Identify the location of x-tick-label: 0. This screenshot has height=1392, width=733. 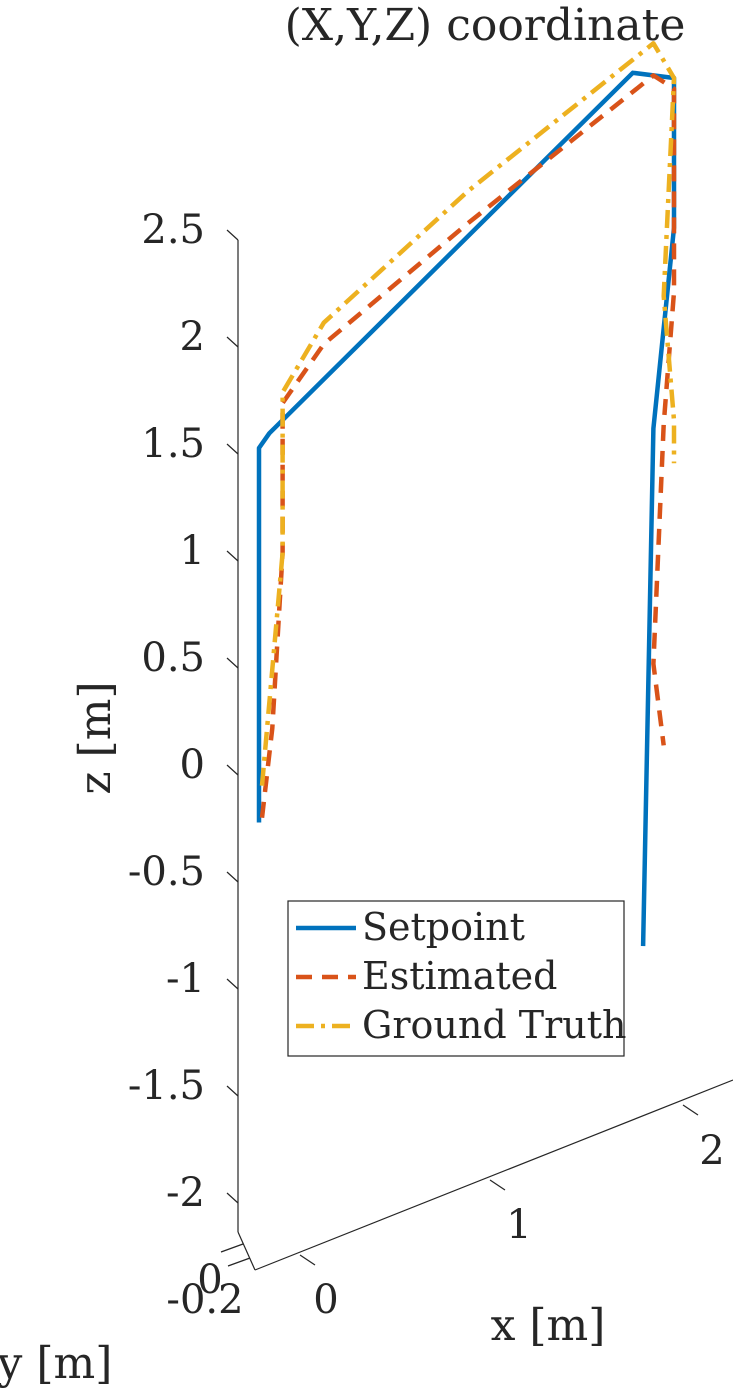
(325, 1300).